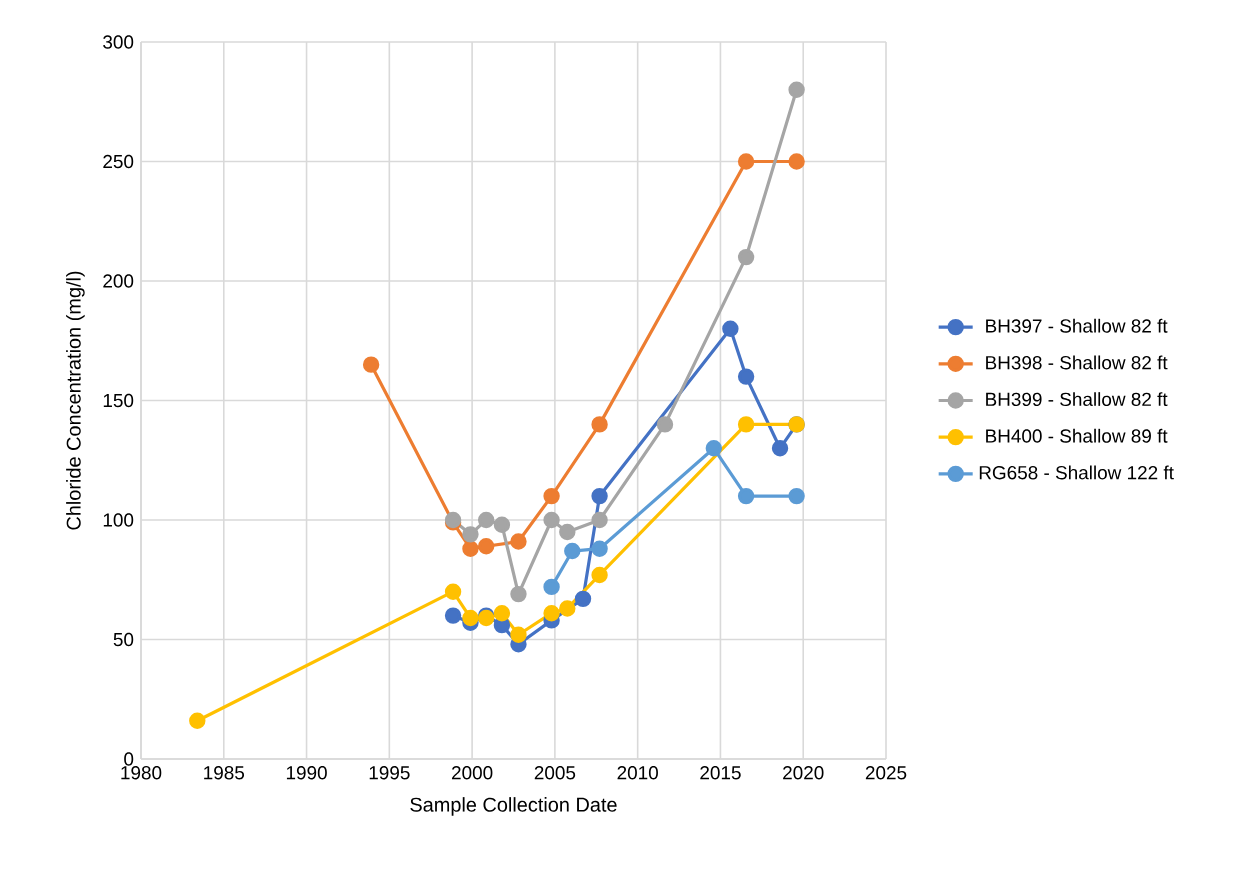 The height and width of the screenshot is (871, 1246). Describe the element at coordinates (141, 773) in the screenshot. I see `x-tick-label: 1980` at that location.